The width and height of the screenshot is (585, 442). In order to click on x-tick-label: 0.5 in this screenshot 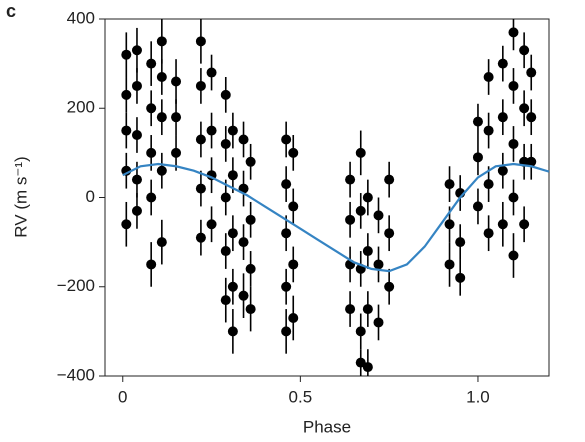, I will do `click(301, 396)`.